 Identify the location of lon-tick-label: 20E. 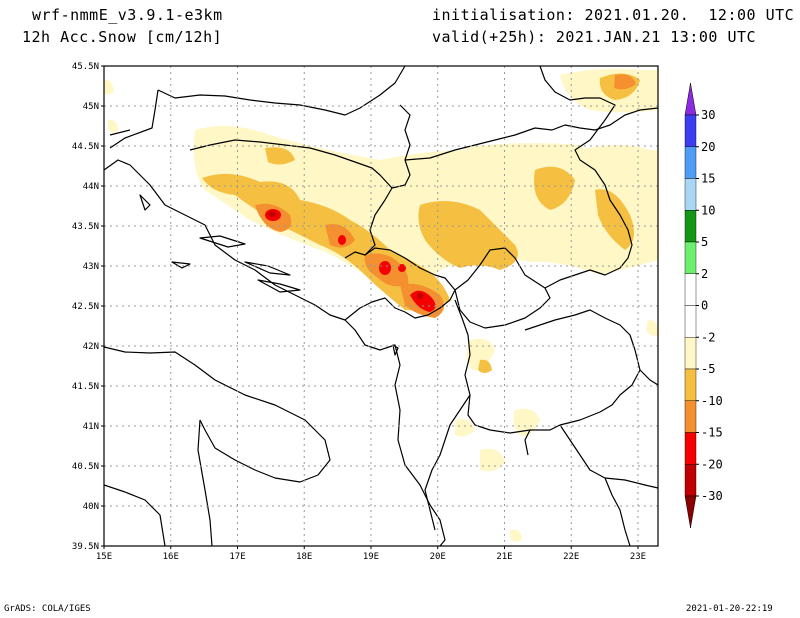
(438, 557).